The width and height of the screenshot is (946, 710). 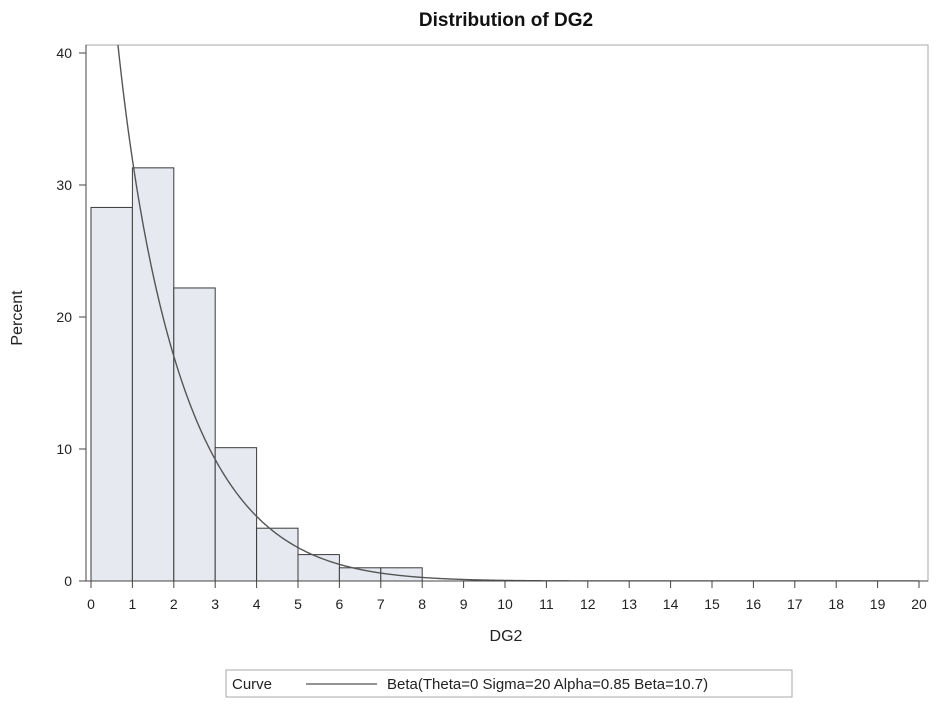 What do you see at coordinates (64, 449) in the screenshot?
I see `y-tick-label: 10` at bounding box center [64, 449].